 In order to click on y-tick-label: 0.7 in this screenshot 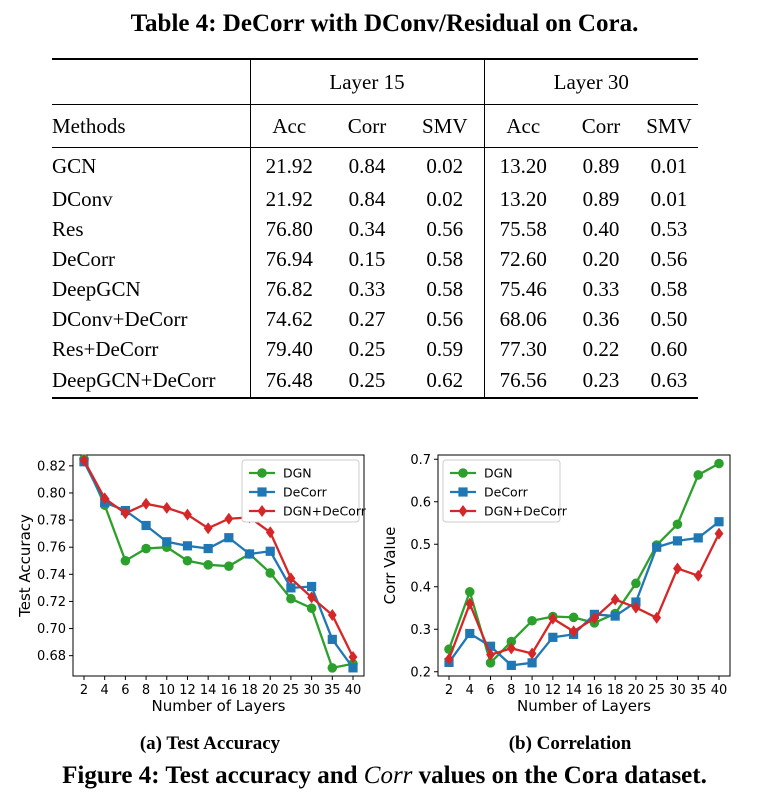, I will do `click(420, 460)`.